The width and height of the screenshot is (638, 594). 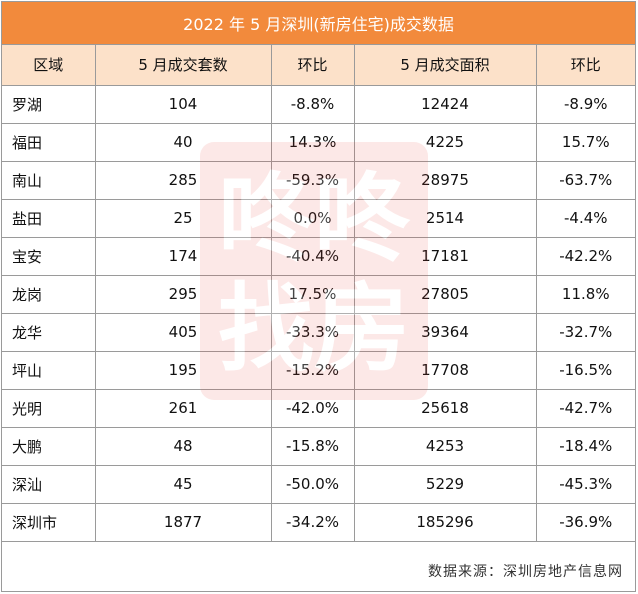 I want to click on area-sold-cell: 25618, so click(x=445, y=408).